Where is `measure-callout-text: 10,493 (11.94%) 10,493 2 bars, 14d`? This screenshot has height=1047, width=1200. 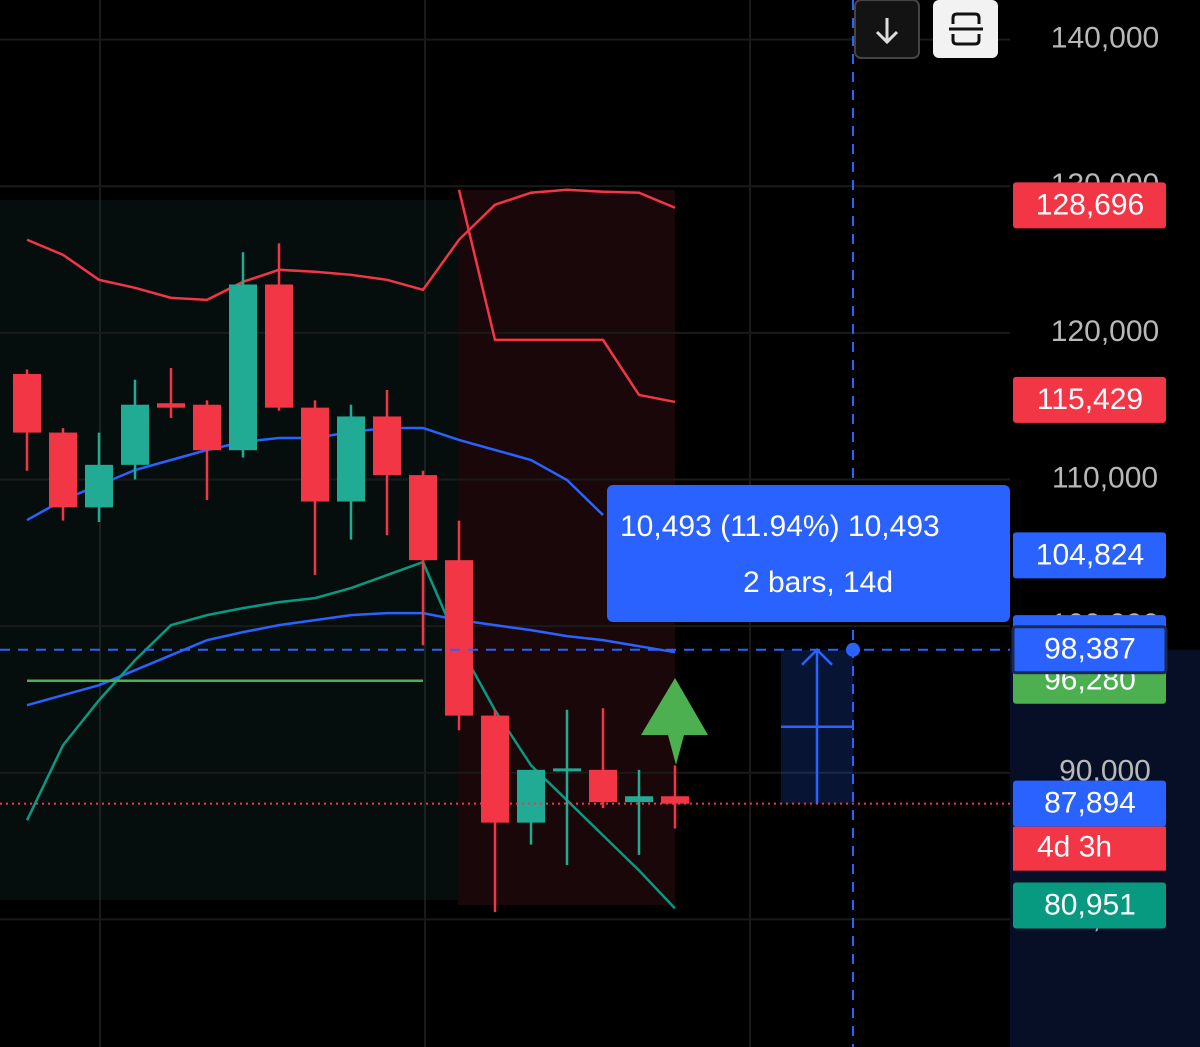
measure-callout-text: 10,493 (11.94%) 10,493 2 bars, 14d is located at coordinates (780, 554).